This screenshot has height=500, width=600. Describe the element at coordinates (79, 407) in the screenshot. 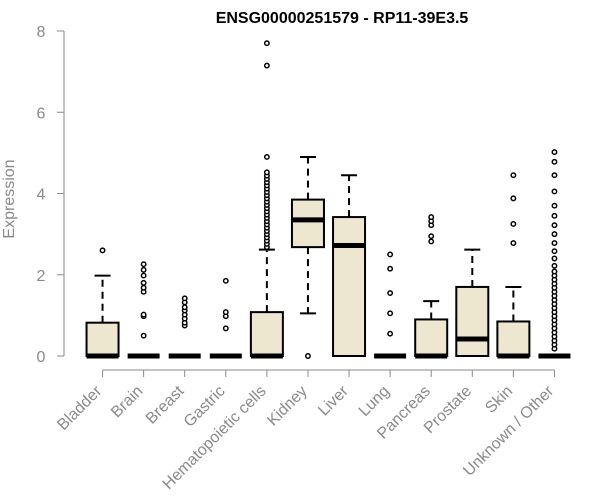

I see `x-tick-label: Bladder` at that location.